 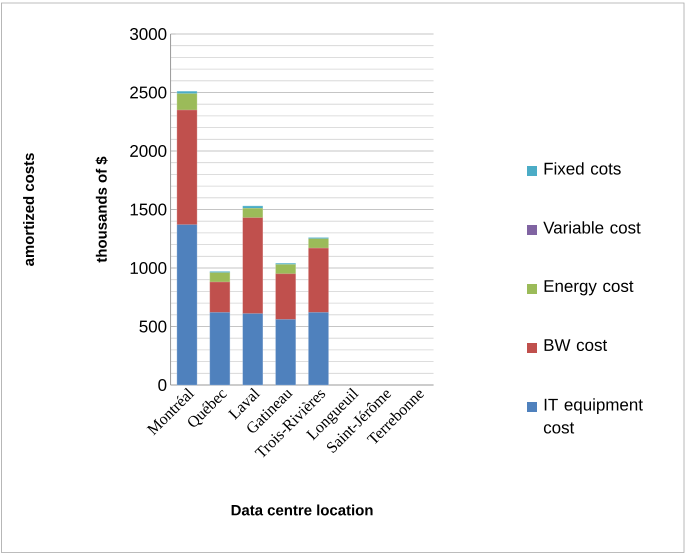 What do you see at coordinates (148, 34) in the screenshot?
I see `y-tick-label: 3000` at bounding box center [148, 34].